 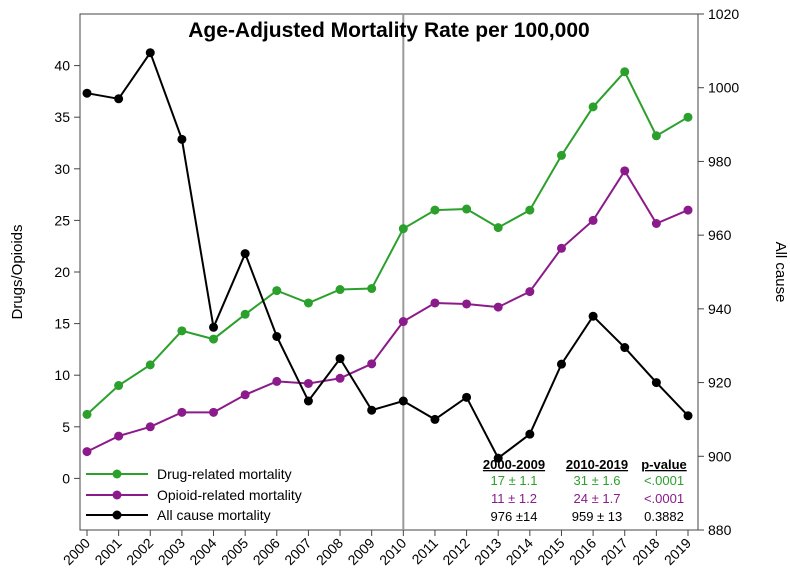 What do you see at coordinates (677, 551) in the screenshot?
I see `x-tick-label: 2019` at bounding box center [677, 551].